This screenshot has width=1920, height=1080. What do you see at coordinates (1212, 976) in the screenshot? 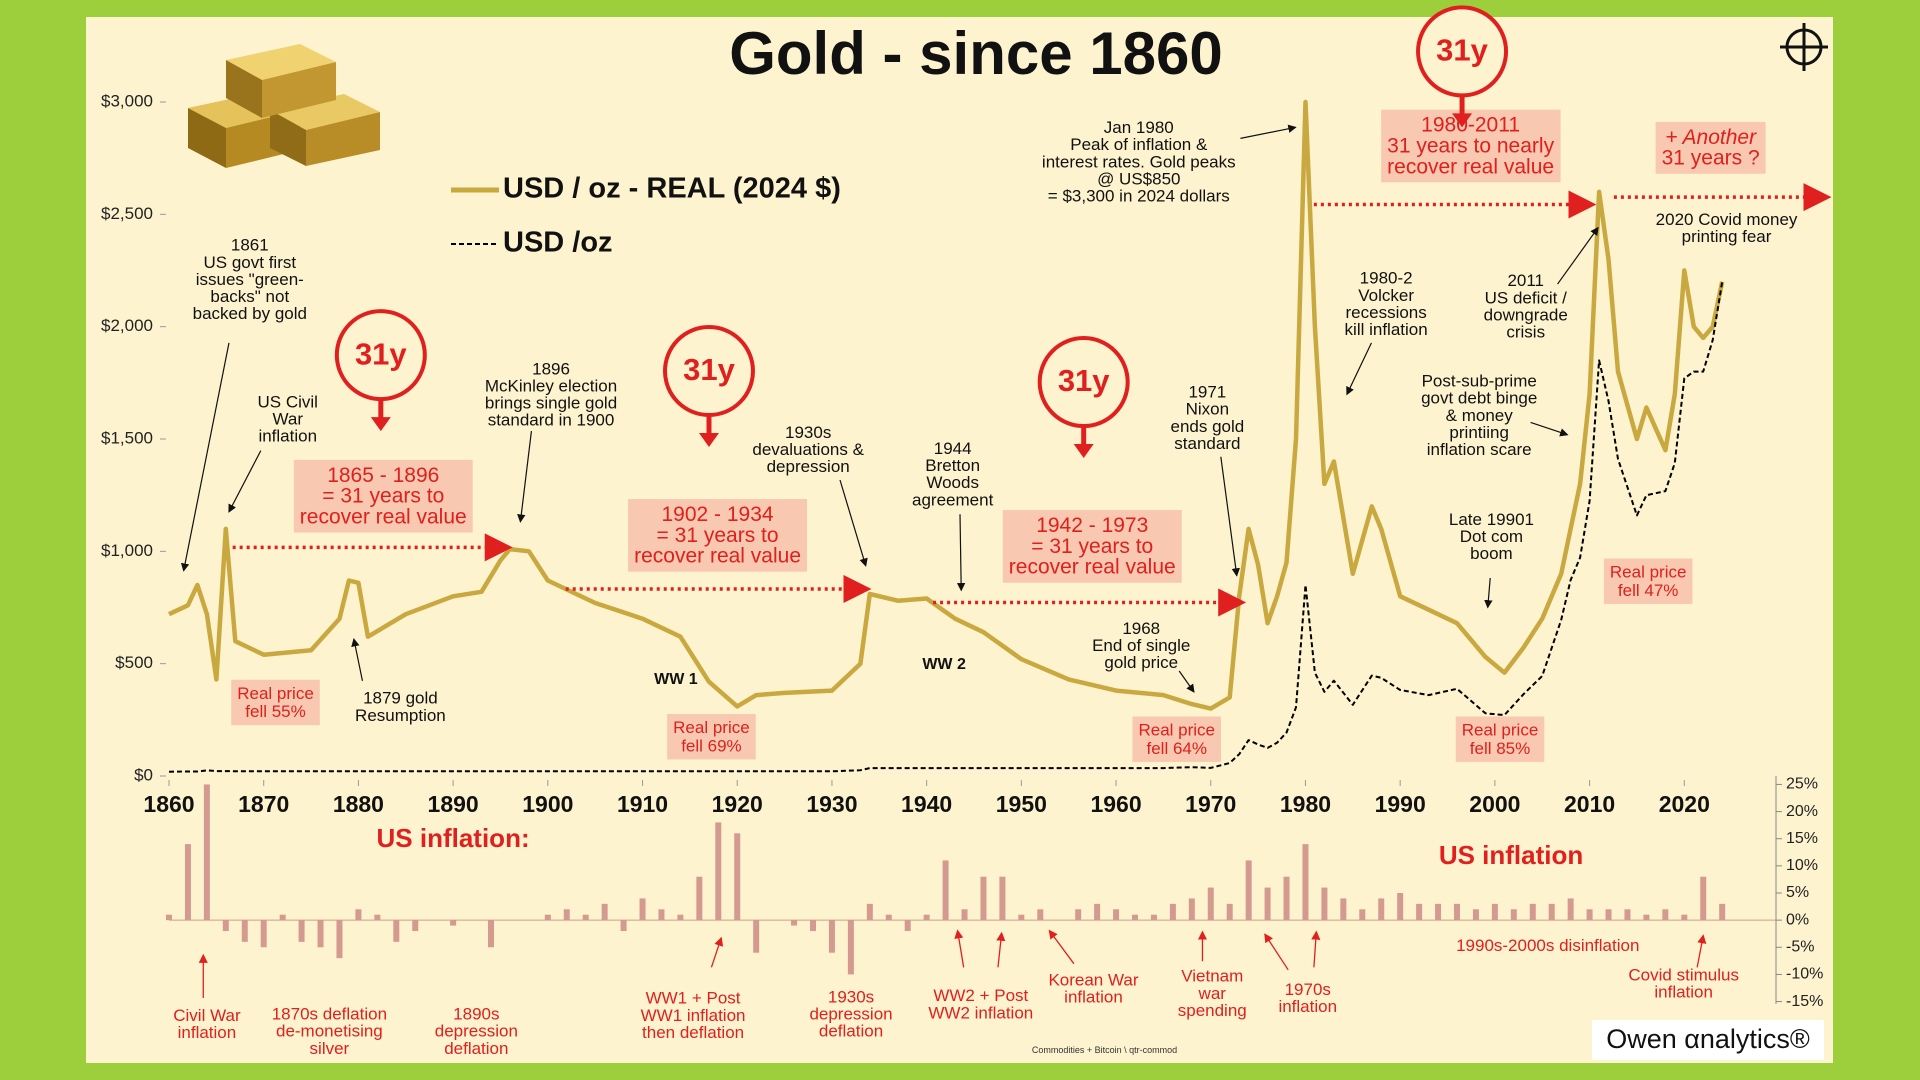
I see `inflation-note-line: Vietnam` at bounding box center [1212, 976].